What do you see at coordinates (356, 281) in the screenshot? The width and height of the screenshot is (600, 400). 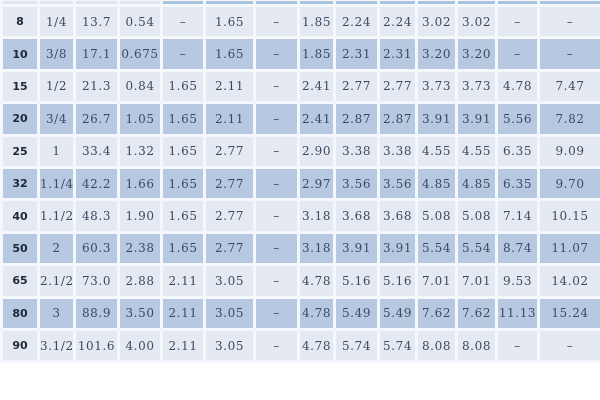 I see `data-cell: 5.16` at bounding box center [356, 281].